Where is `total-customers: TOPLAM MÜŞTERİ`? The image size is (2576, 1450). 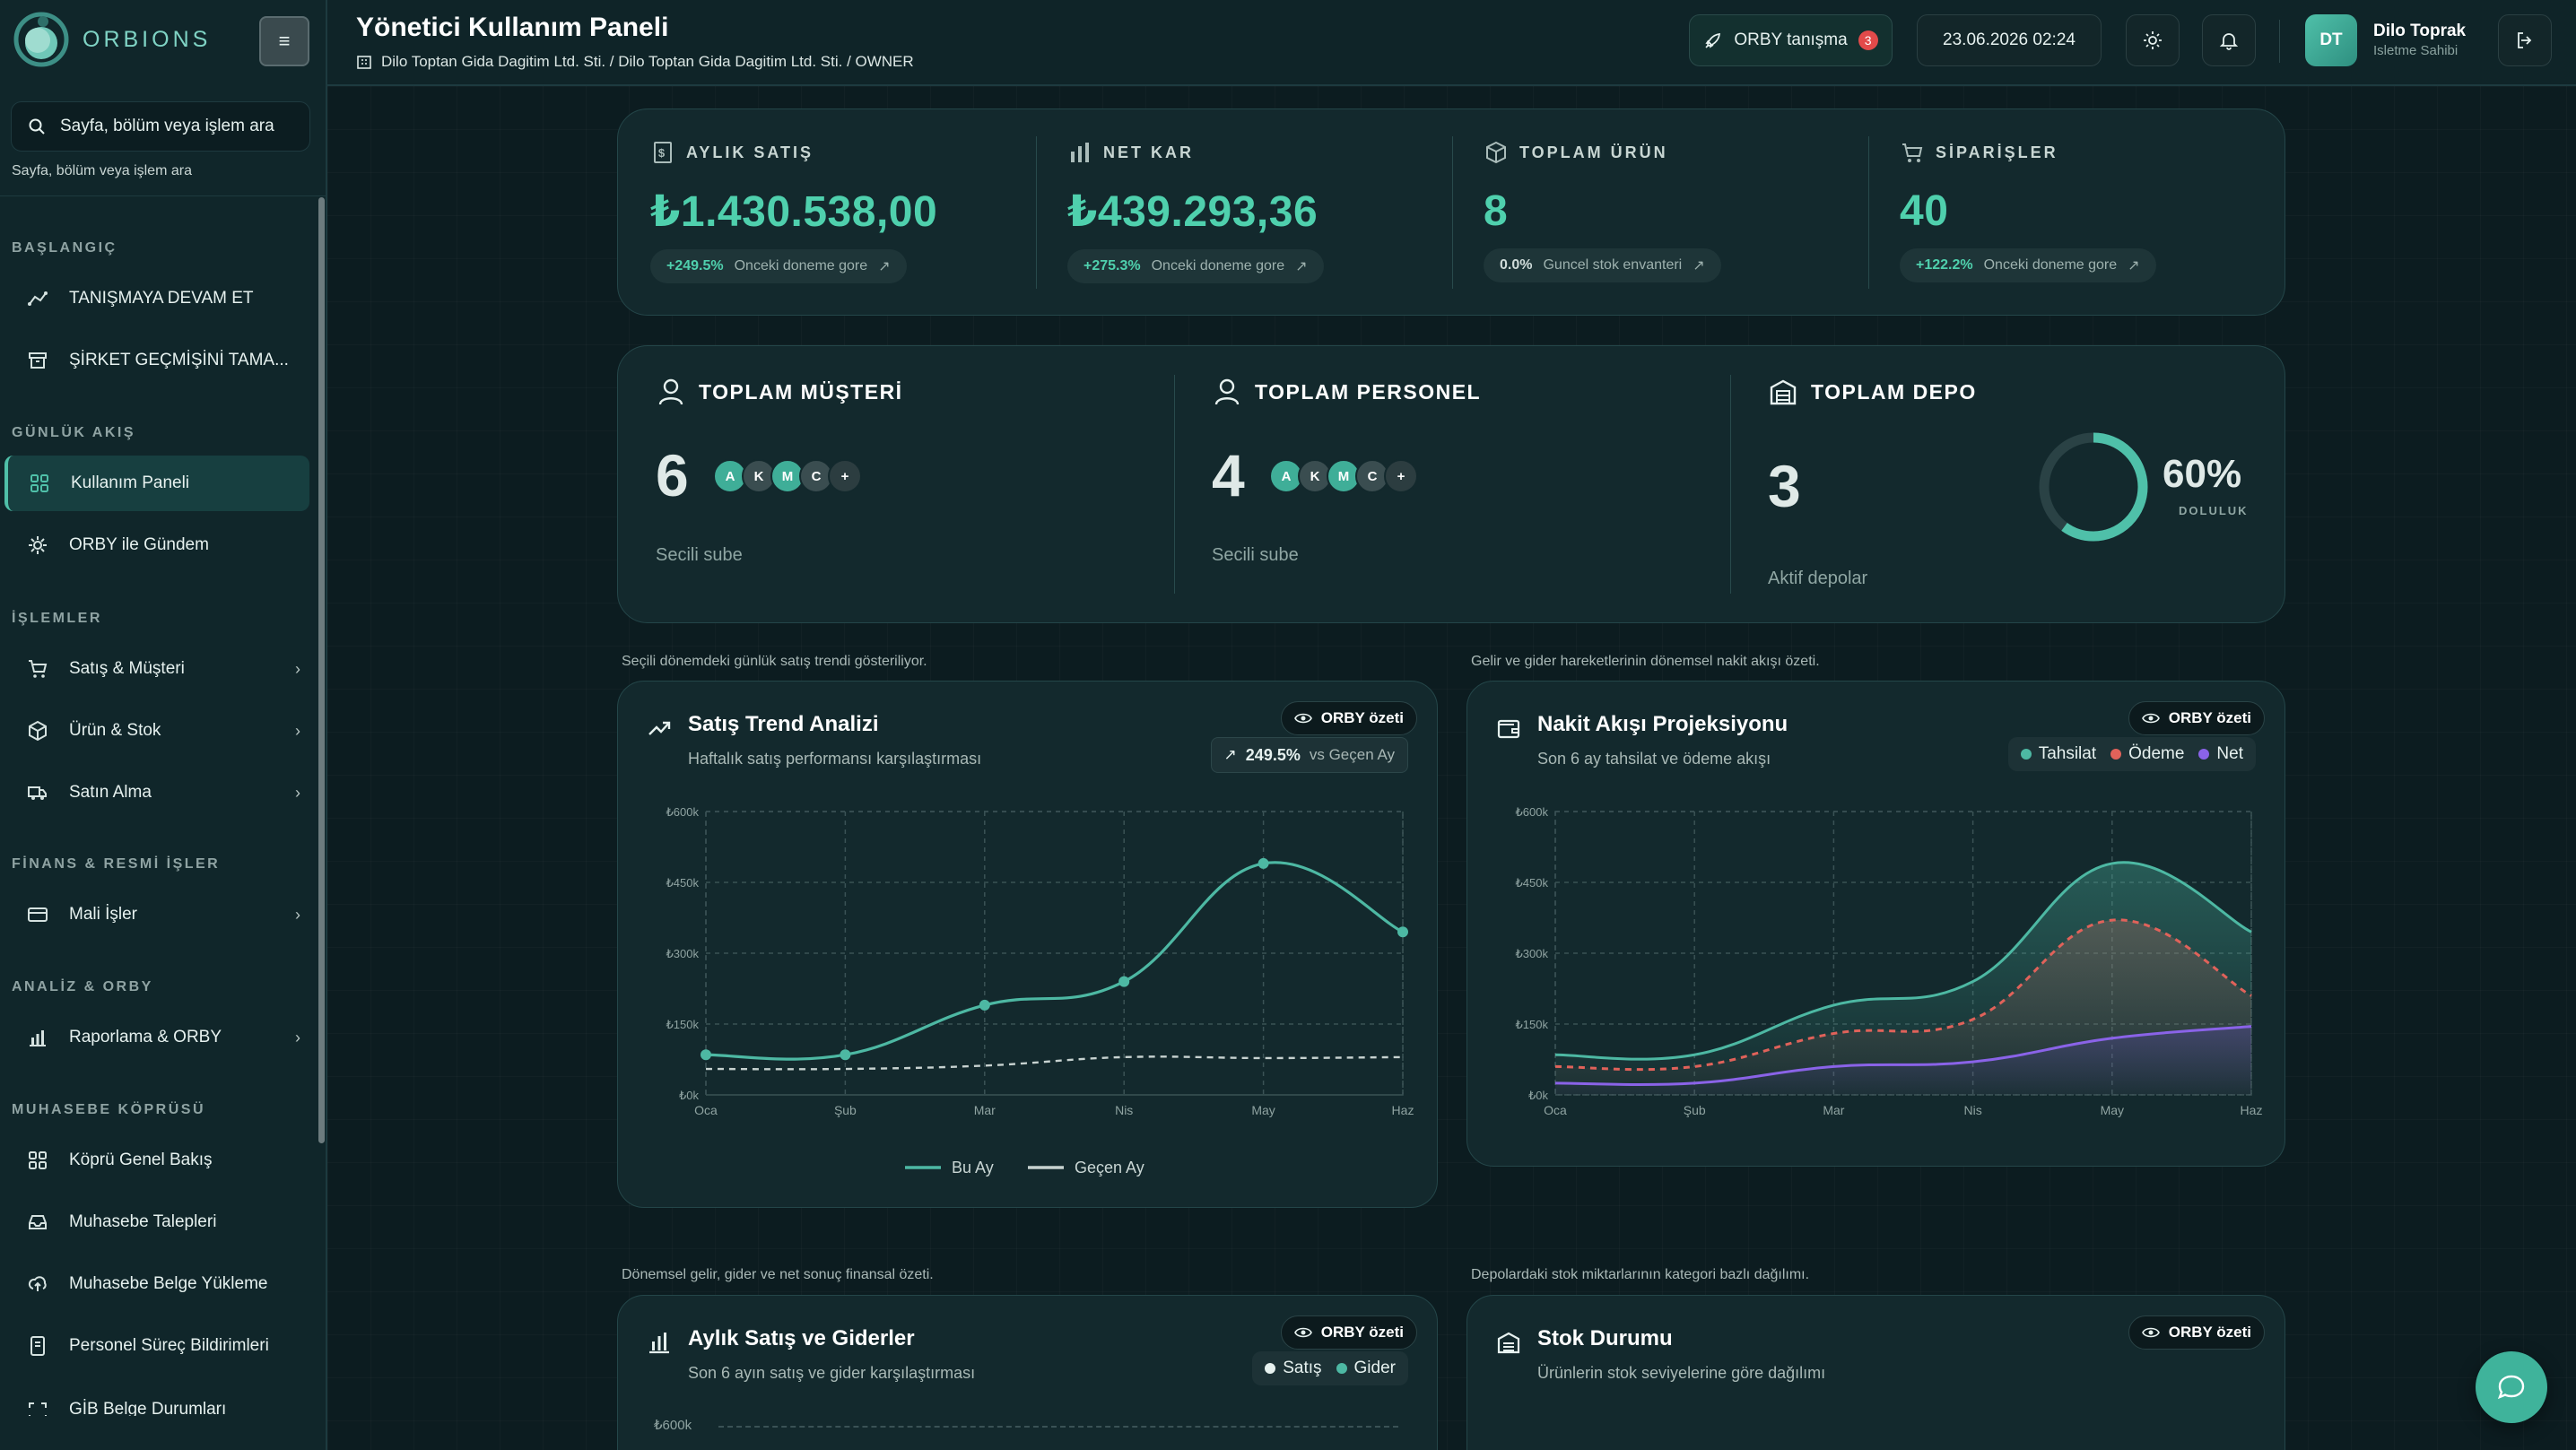 total-customers: TOPLAM MÜŞTERİ is located at coordinates (779, 392).